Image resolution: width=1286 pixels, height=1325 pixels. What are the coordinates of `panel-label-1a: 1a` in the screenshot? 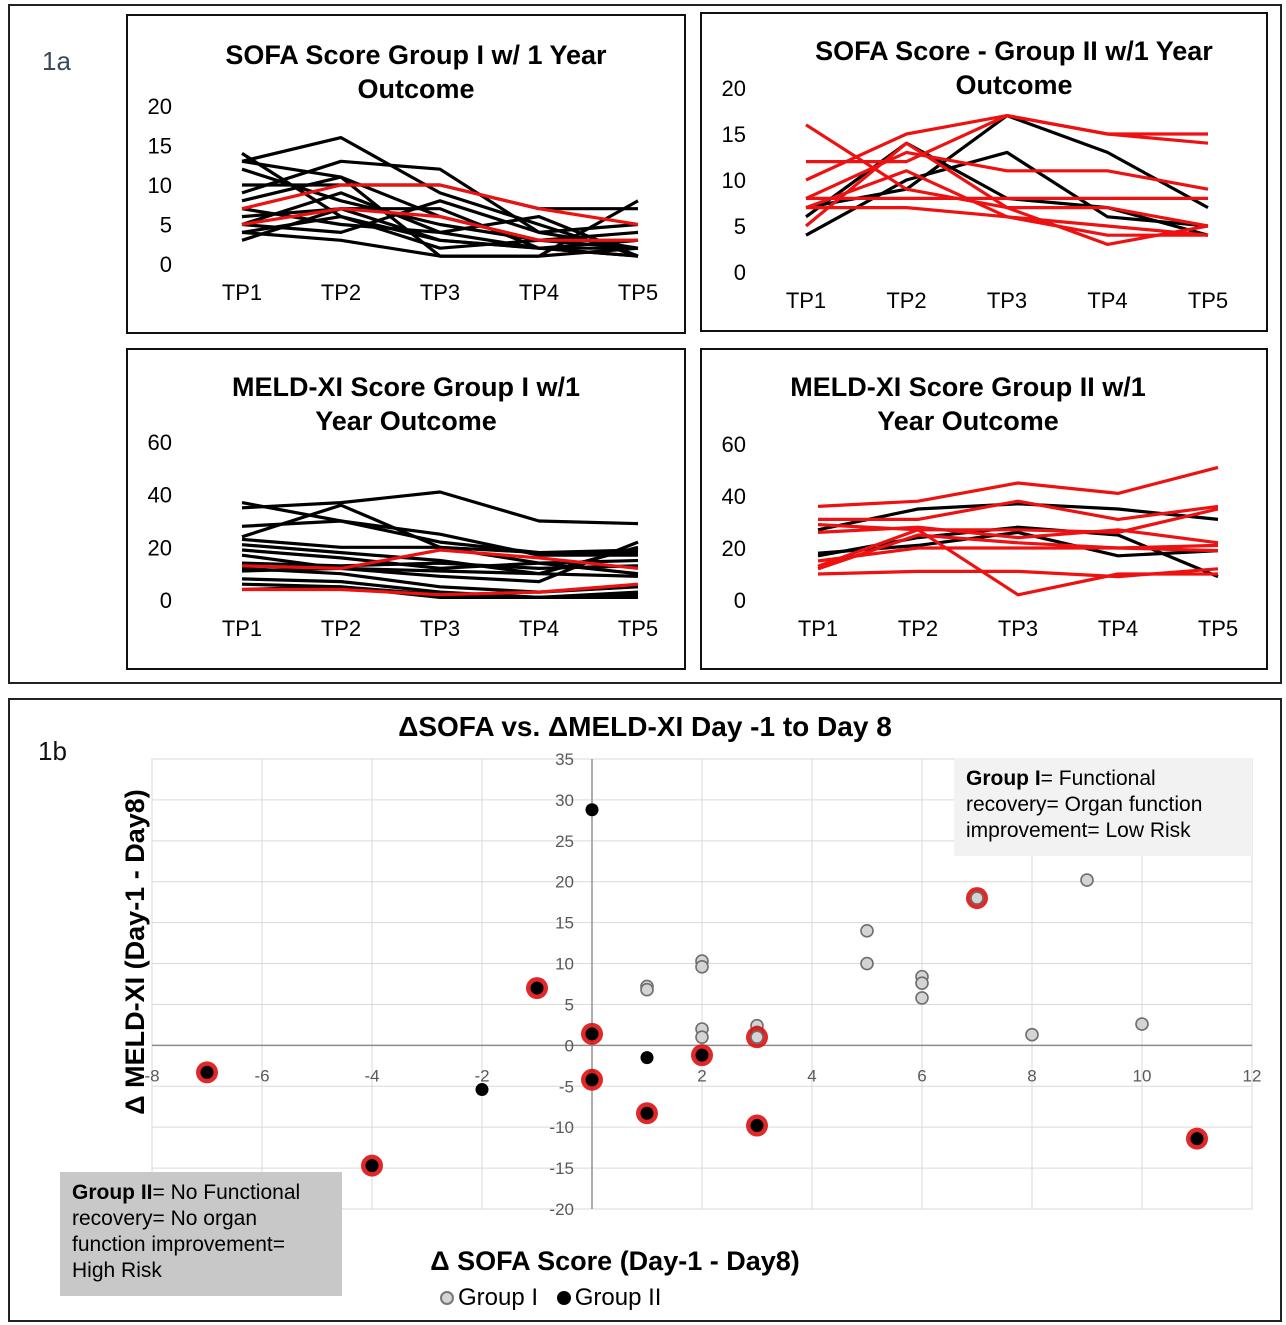 It's located at (56, 61).